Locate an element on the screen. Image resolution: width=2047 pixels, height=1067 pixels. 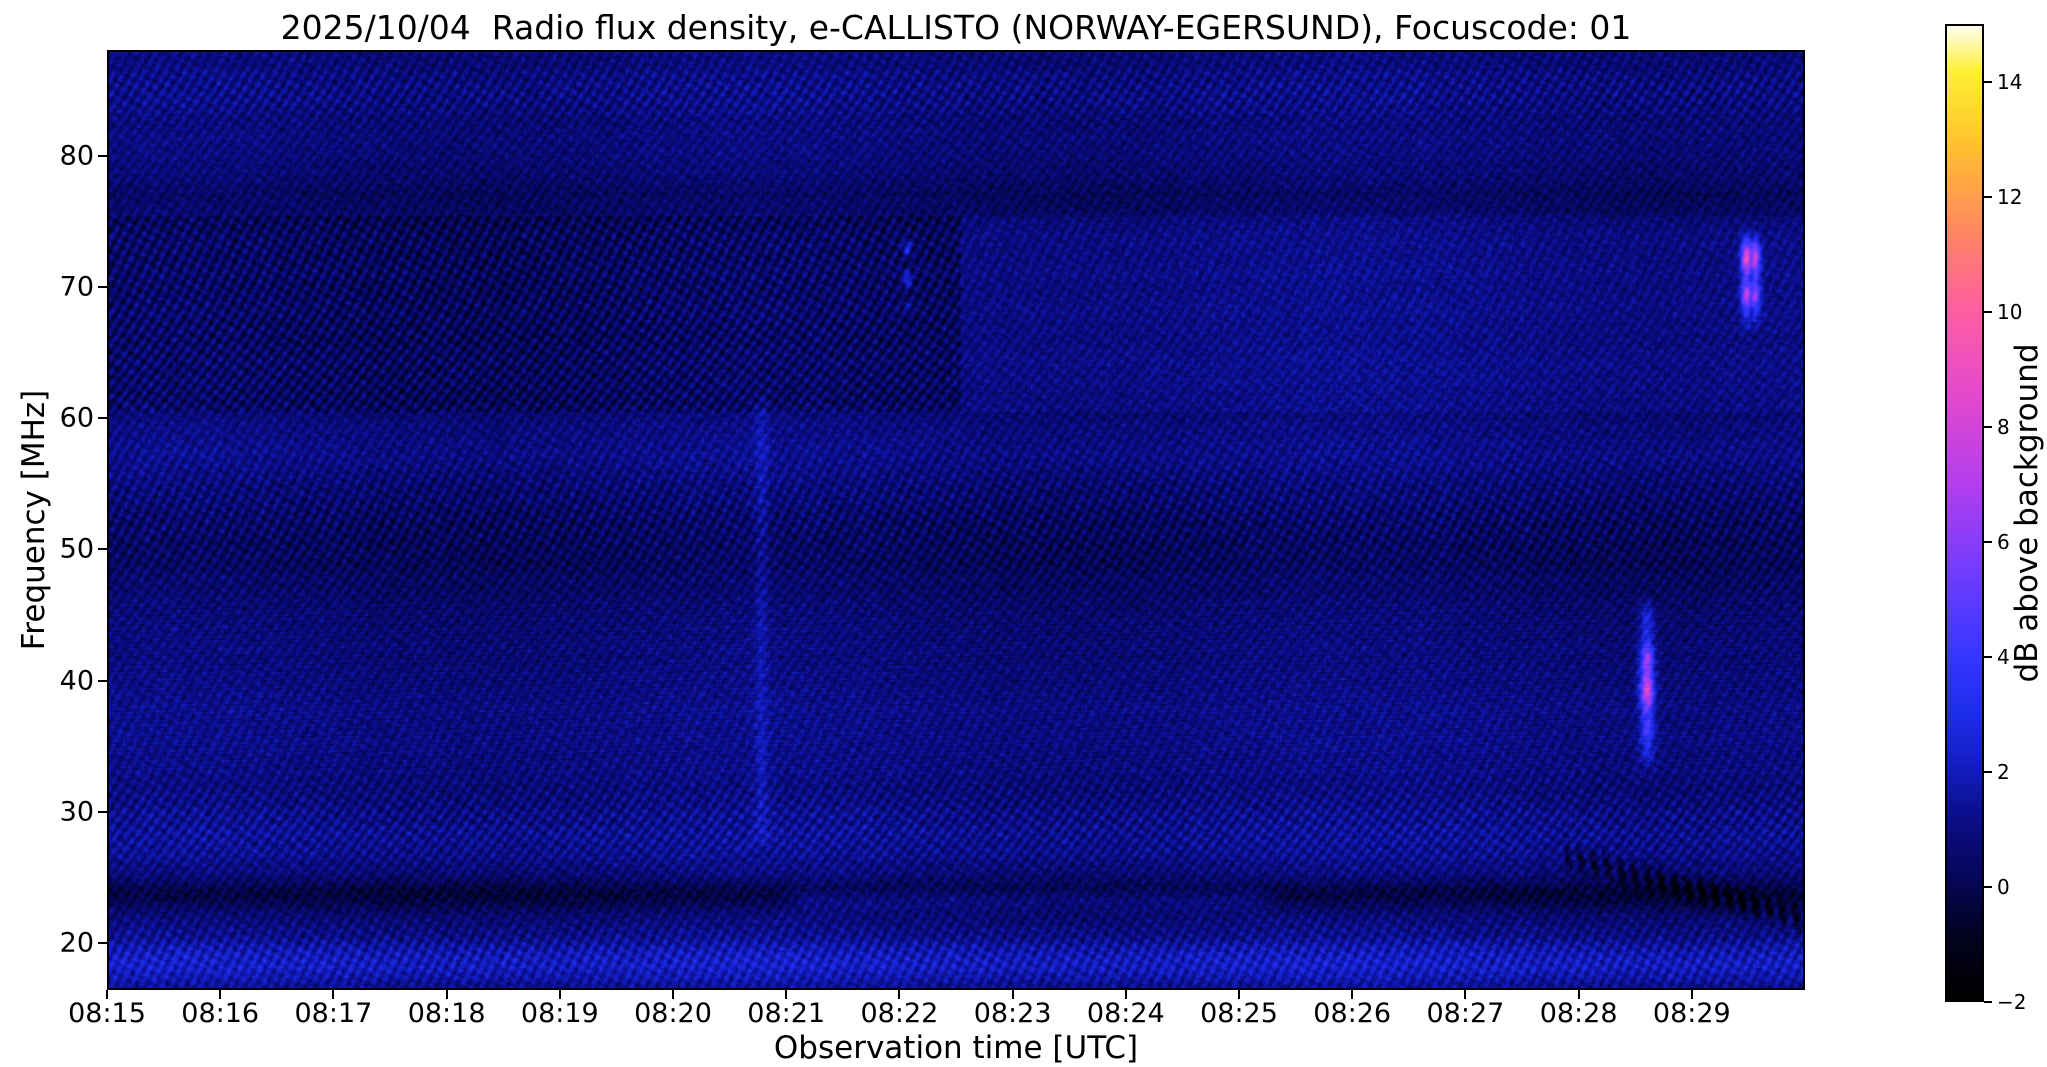
colorbar-tick-label: 0 is located at coordinates (2003, 886).